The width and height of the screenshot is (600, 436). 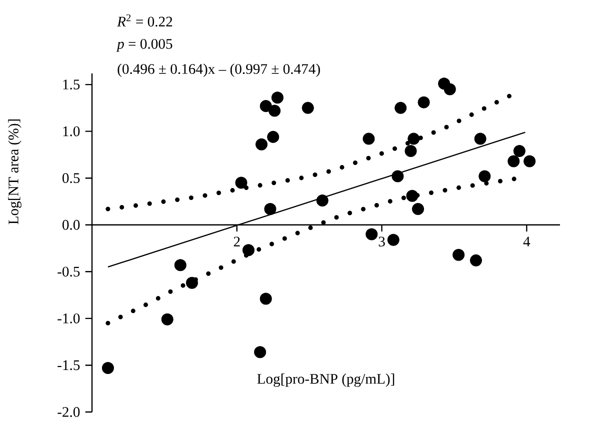 I want to click on annotation: (0.496 ± 0.164)x – (0.997 ± 0.474), so click(x=219, y=70).